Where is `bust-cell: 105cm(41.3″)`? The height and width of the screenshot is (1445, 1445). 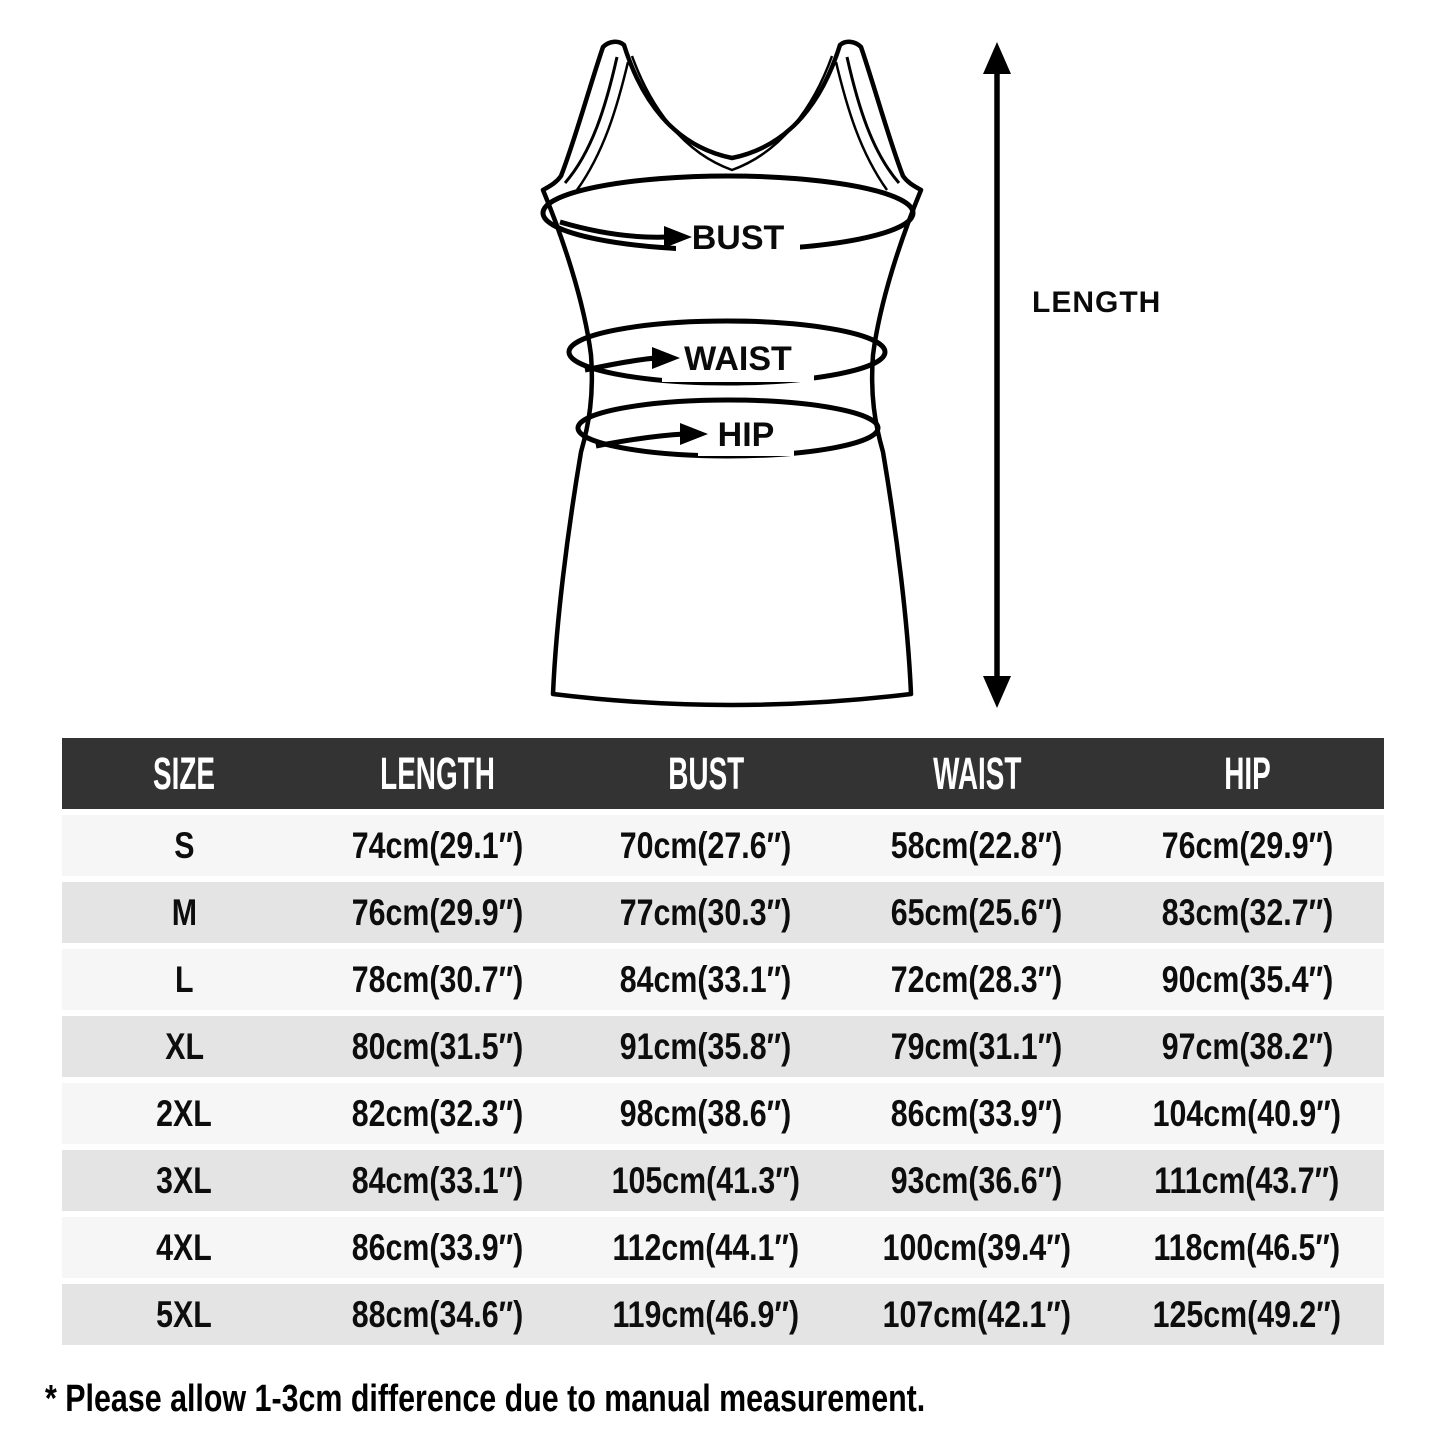 bust-cell: 105cm(41.3″) is located at coordinates (706, 1182).